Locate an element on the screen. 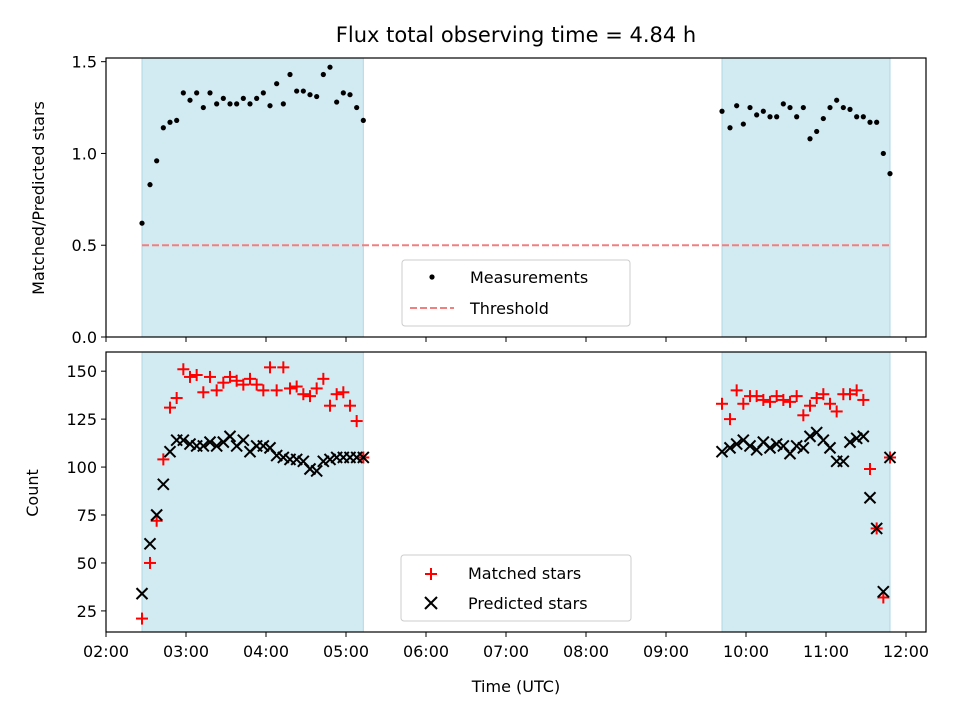 The height and width of the screenshot is (720, 960). legend-measurements-marker is located at coordinates (432, 277).